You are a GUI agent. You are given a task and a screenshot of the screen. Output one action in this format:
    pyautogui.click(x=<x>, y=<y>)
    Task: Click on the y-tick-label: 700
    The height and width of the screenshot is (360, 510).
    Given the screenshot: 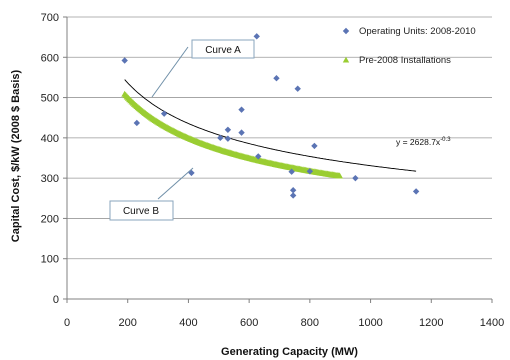 What is the action you would take?
    pyautogui.click(x=50, y=18)
    